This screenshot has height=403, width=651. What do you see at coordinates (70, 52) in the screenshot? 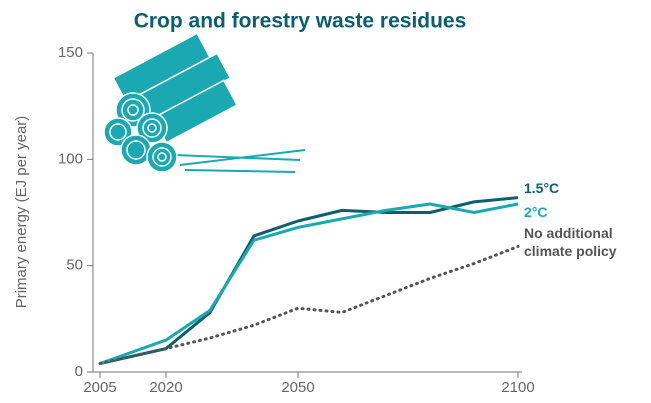
I see `y-tick-label: 150` at bounding box center [70, 52].